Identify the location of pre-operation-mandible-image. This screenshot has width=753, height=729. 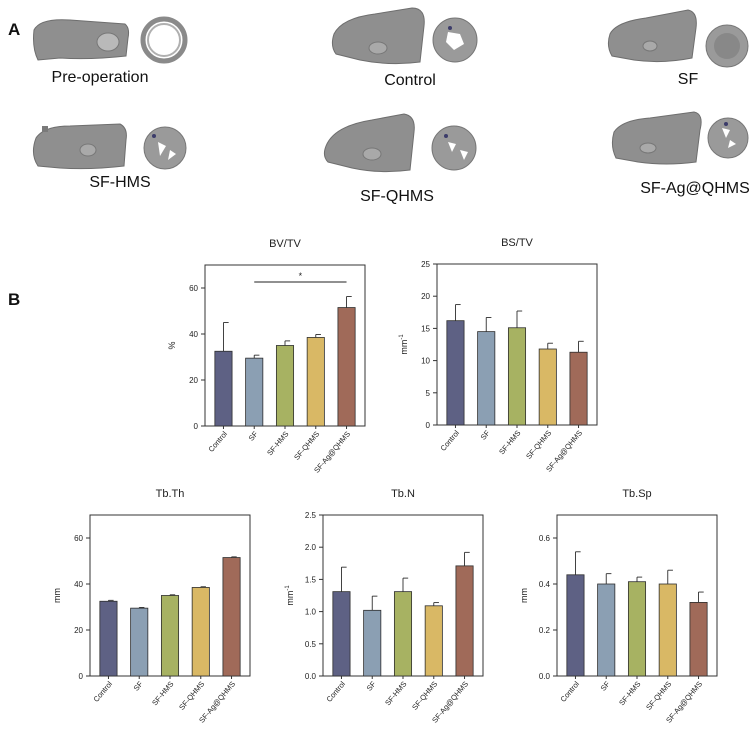
(110, 40).